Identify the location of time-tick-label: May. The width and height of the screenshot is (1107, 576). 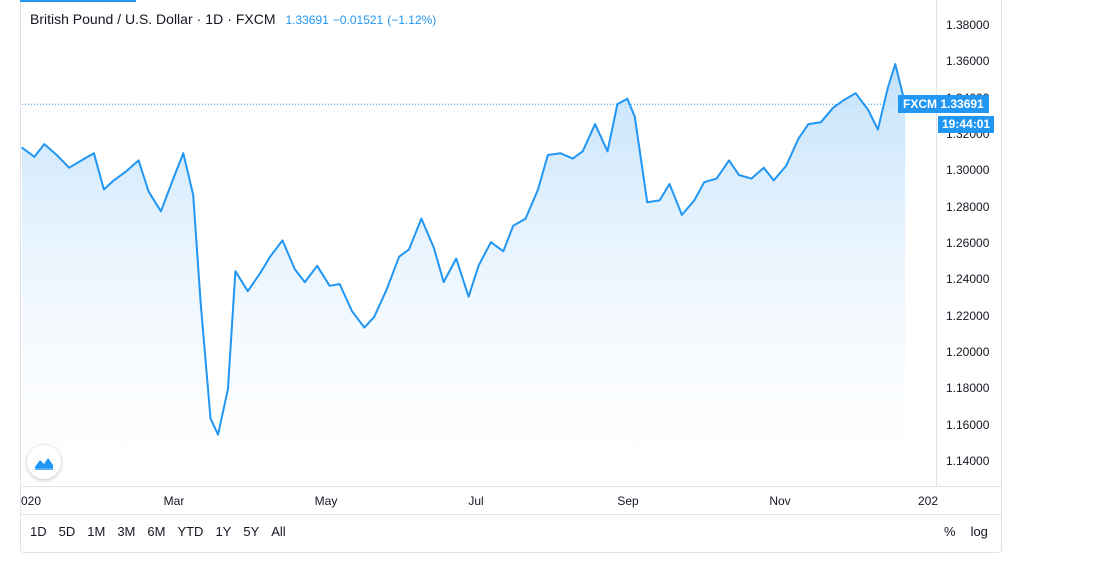
(326, 501).